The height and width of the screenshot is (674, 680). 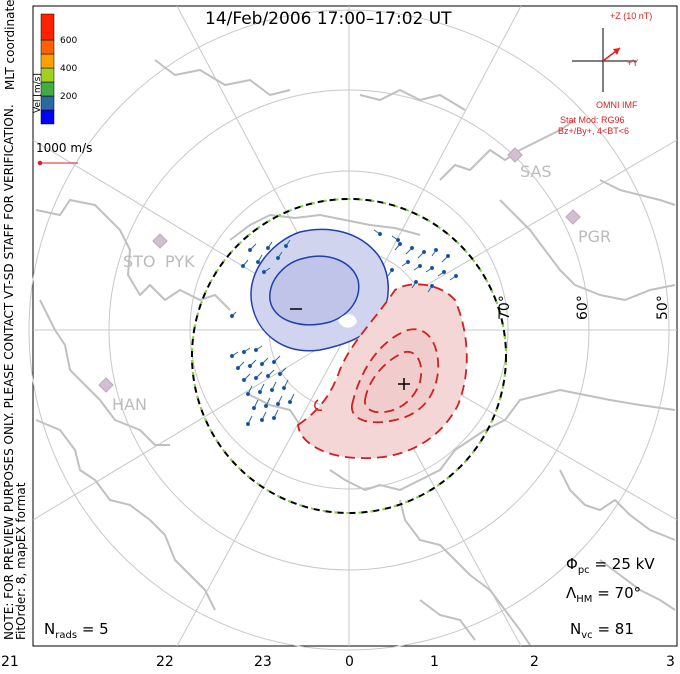 I want to click on mlt-tick-label: 3, so click(x=670, y=662).